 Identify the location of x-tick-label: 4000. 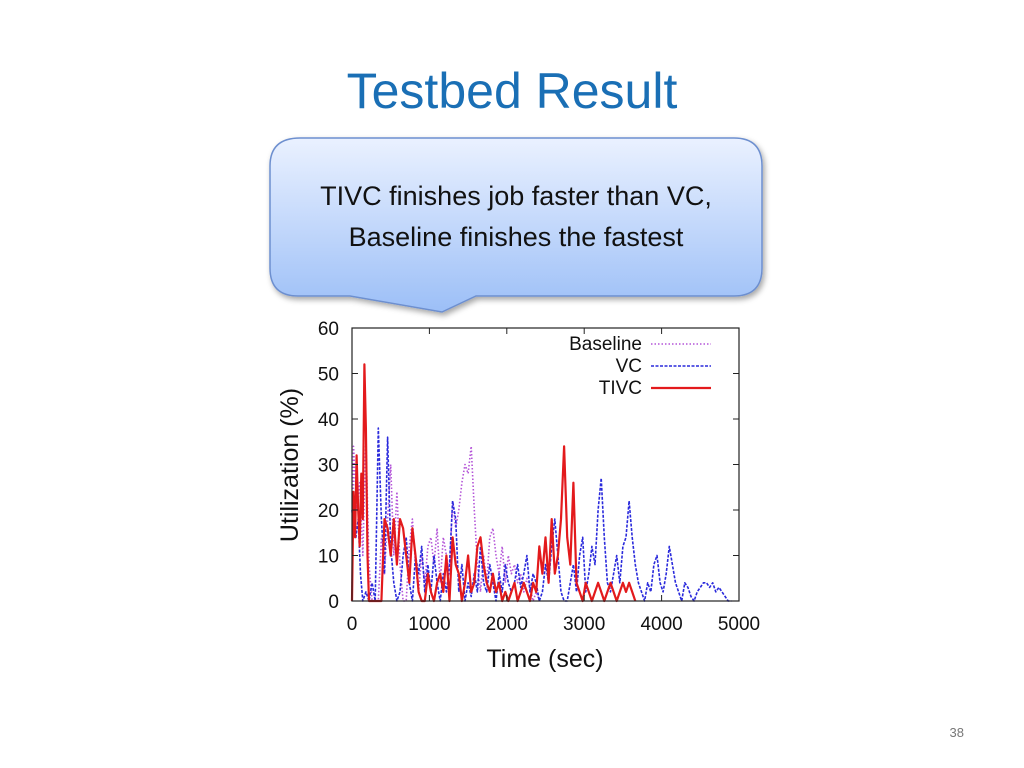
(661, 624).